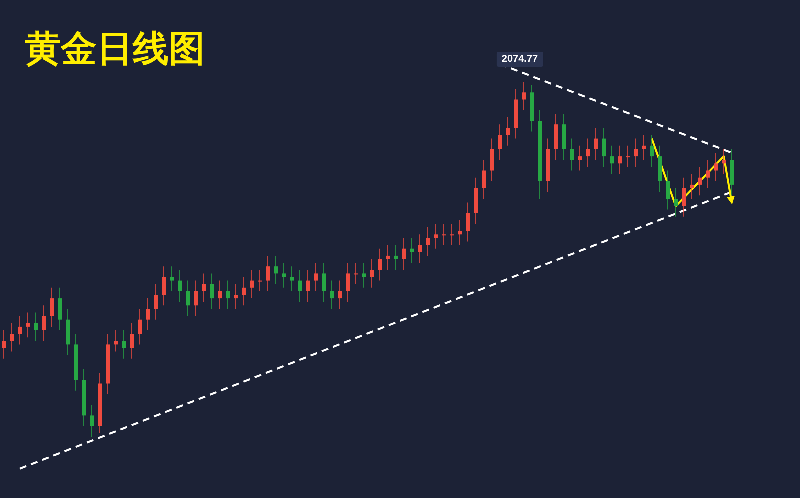  I want to click on annotation: 2074.77, so click(520, 59).